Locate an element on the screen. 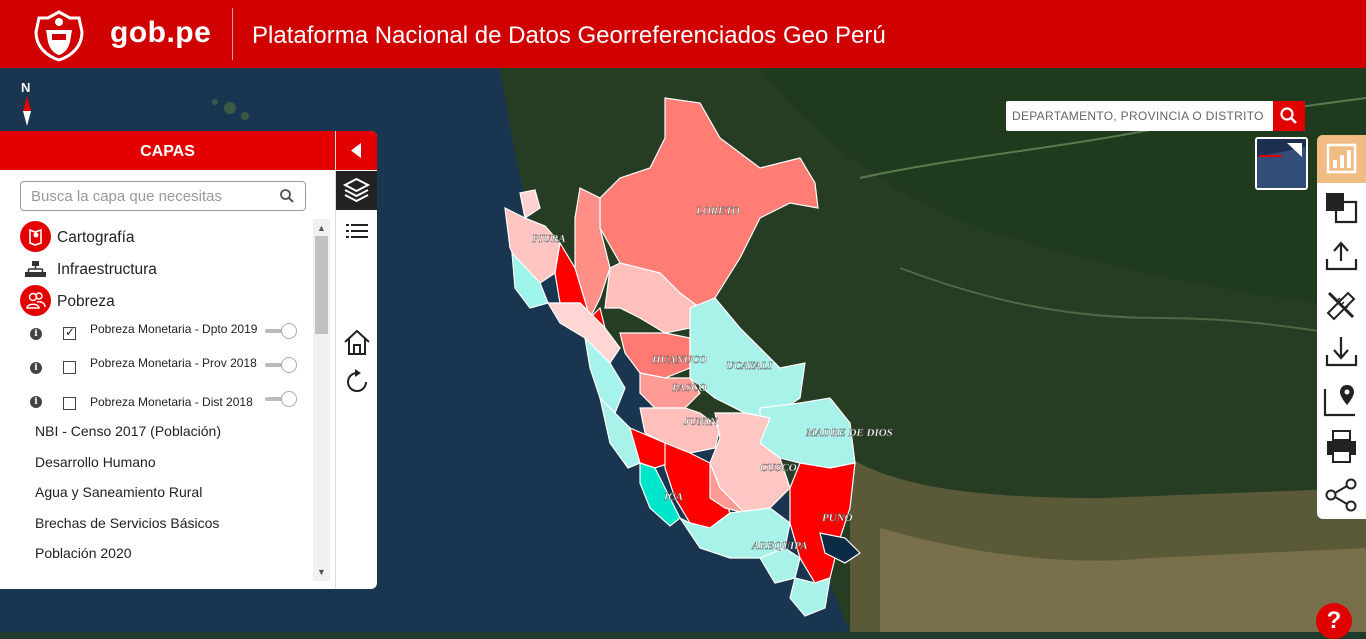  region-tumbes is located at coordinates (530, 204).